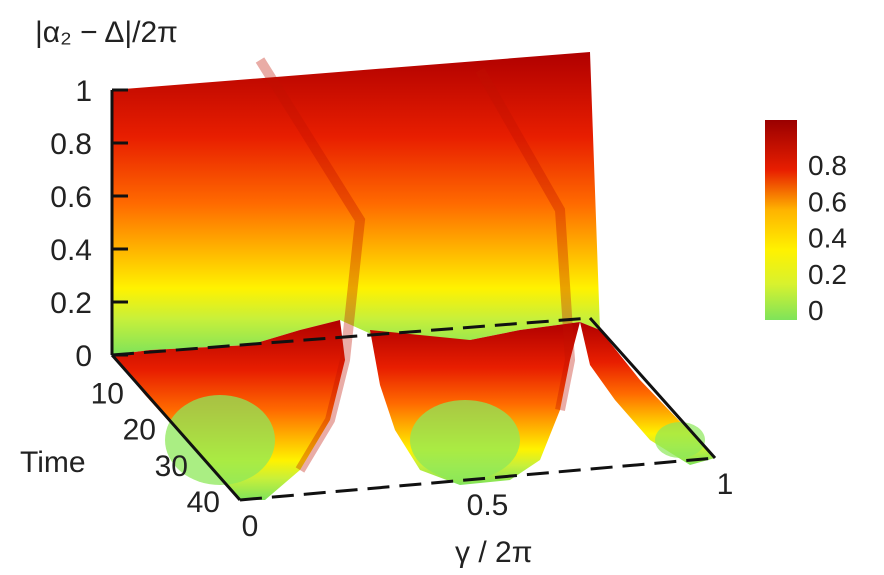 This screenshot has height=575, width=884. I want to click on colorbar-tick-label: 0.6, so click(827, 201).